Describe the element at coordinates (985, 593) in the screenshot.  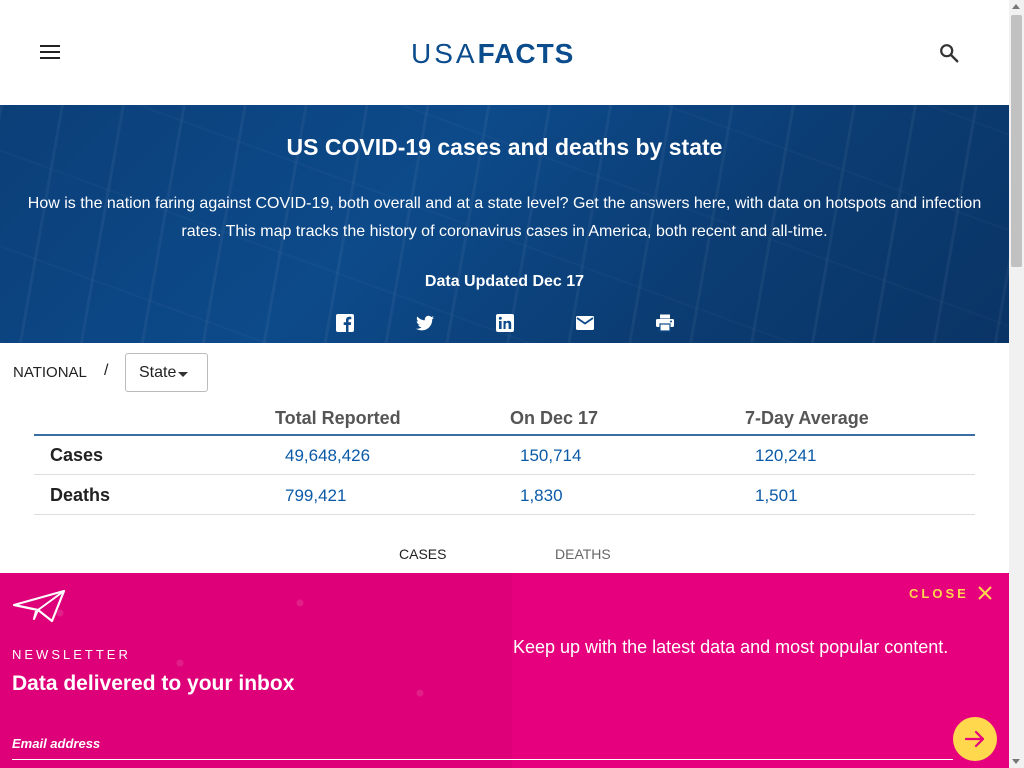
I see `close-icon` at that location.